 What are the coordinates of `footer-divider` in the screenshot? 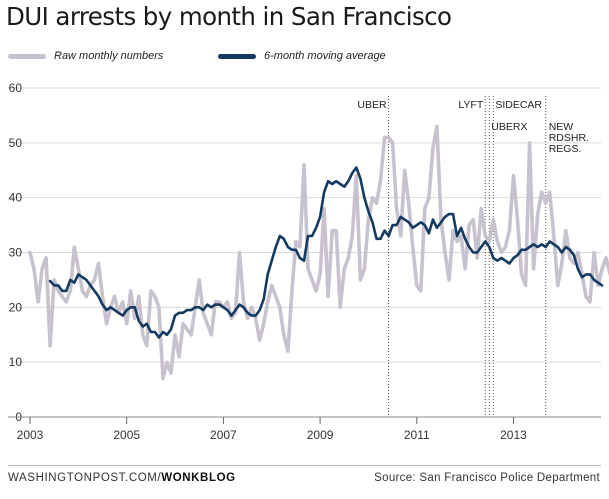 It's located at (304, 465).